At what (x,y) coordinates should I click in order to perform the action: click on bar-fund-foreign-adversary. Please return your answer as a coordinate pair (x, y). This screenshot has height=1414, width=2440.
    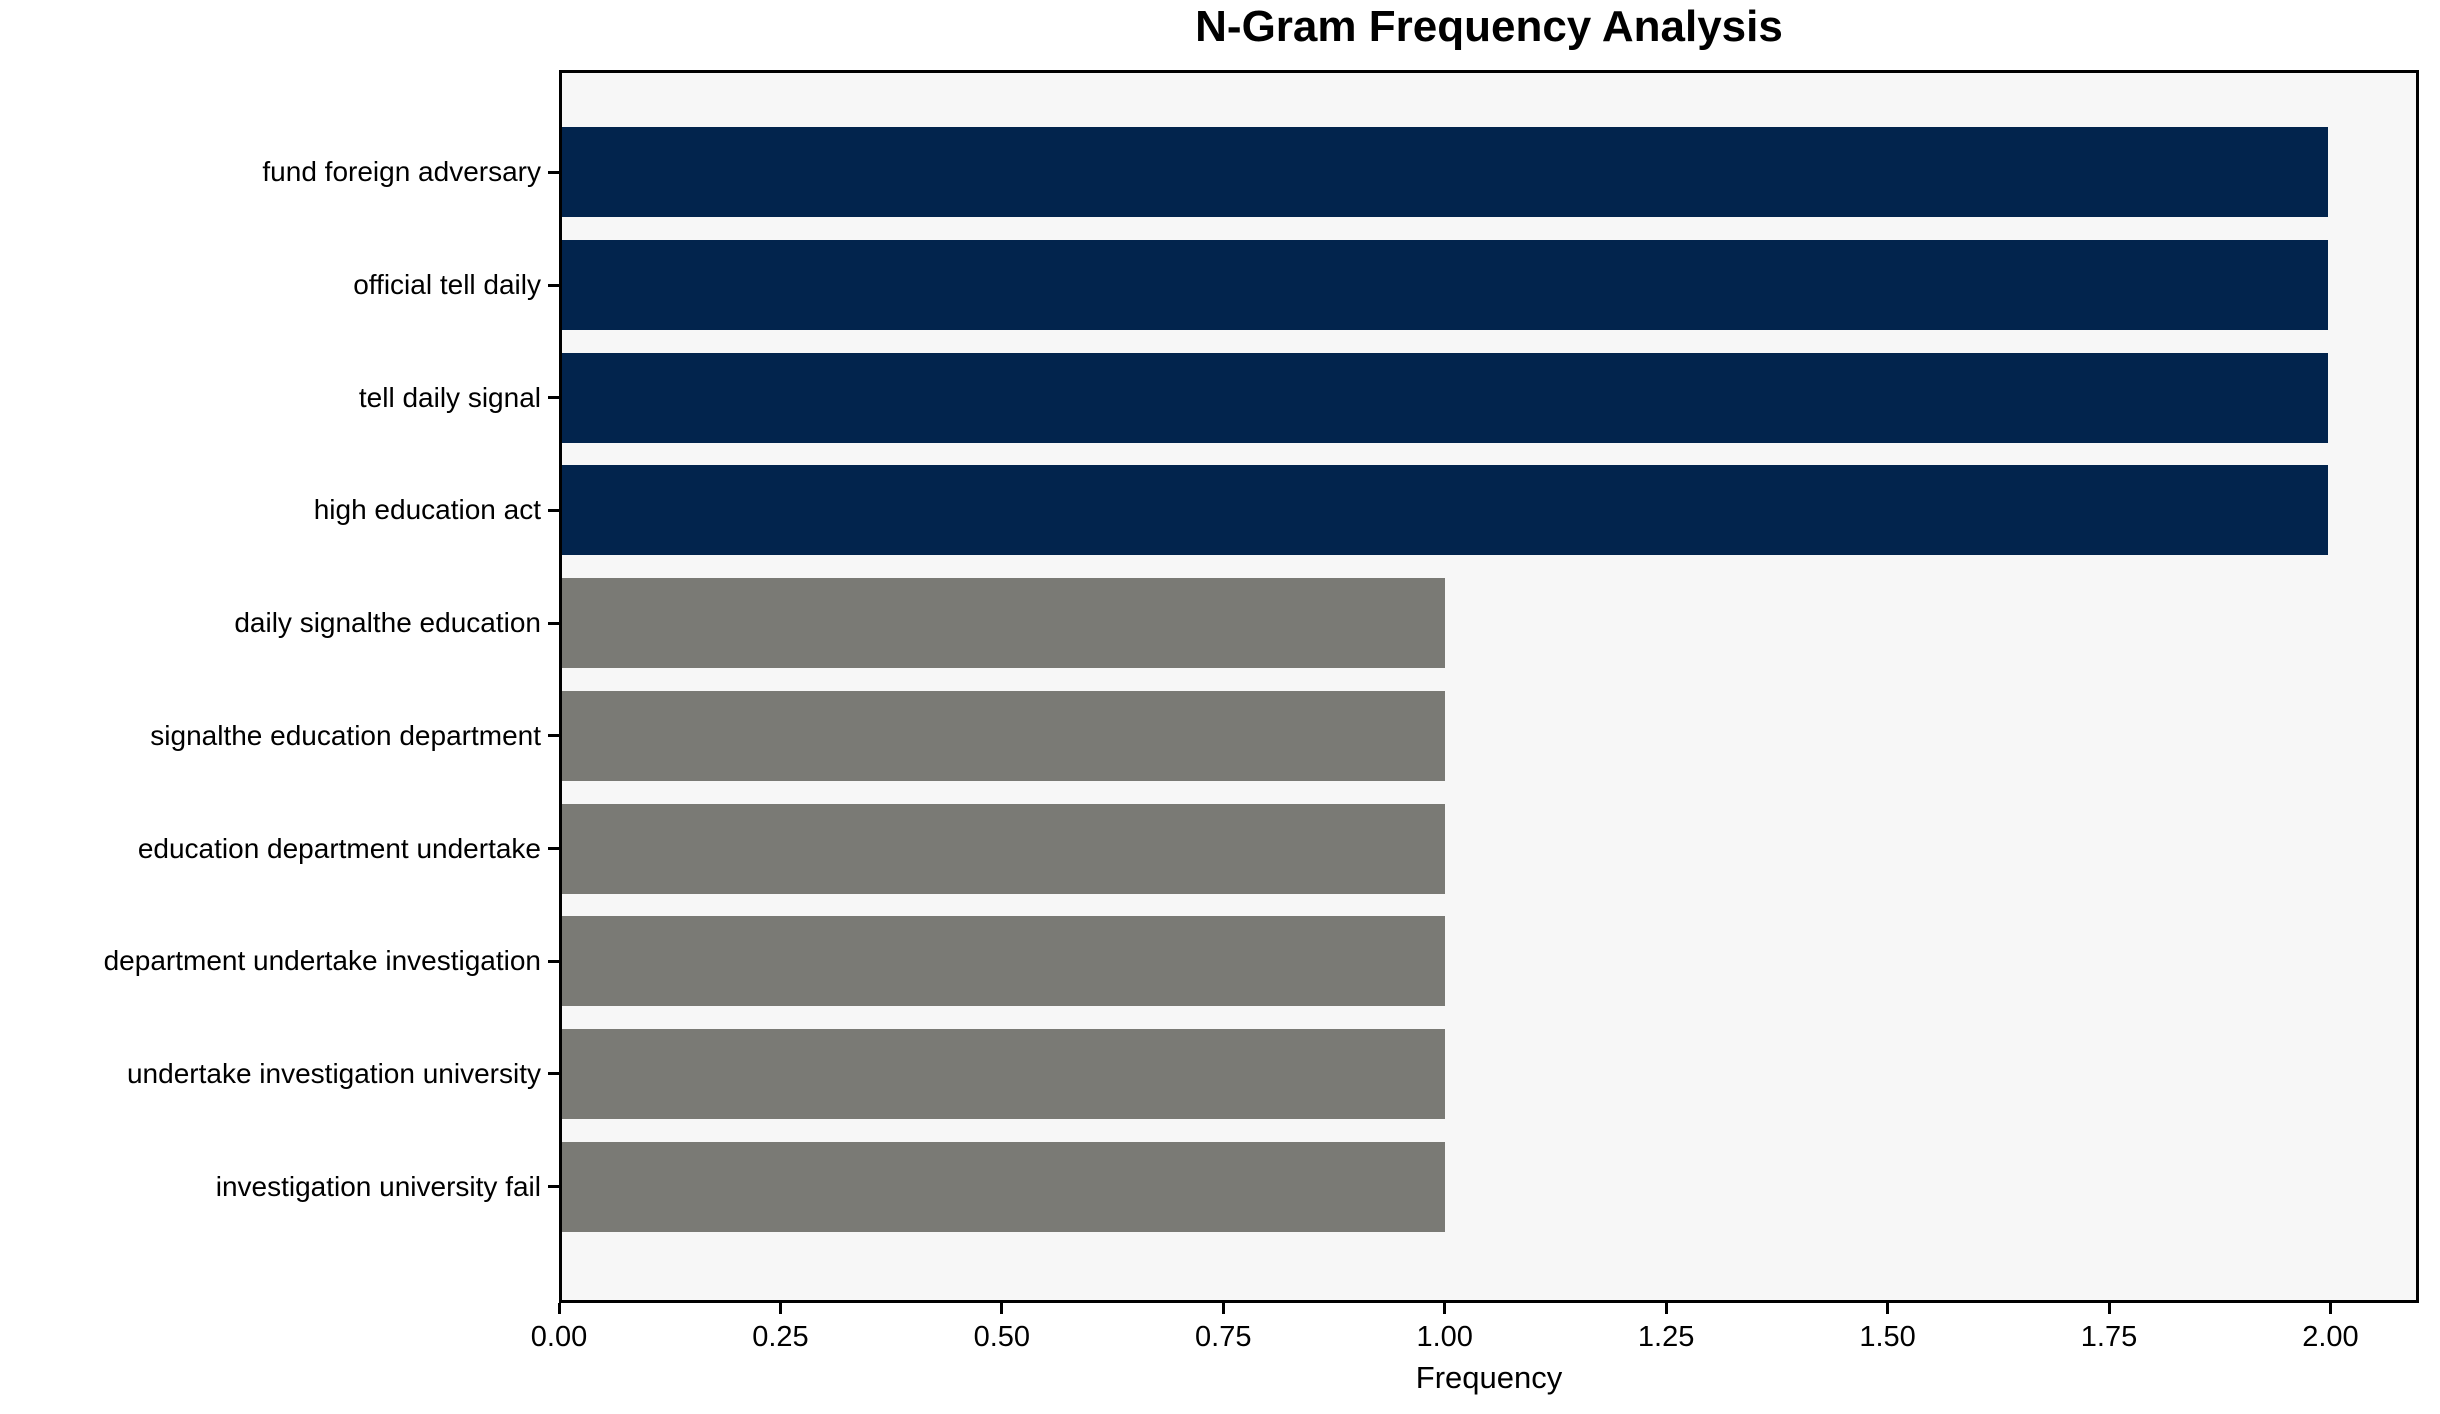
    Looking at the image, I should click on (1445, 172).